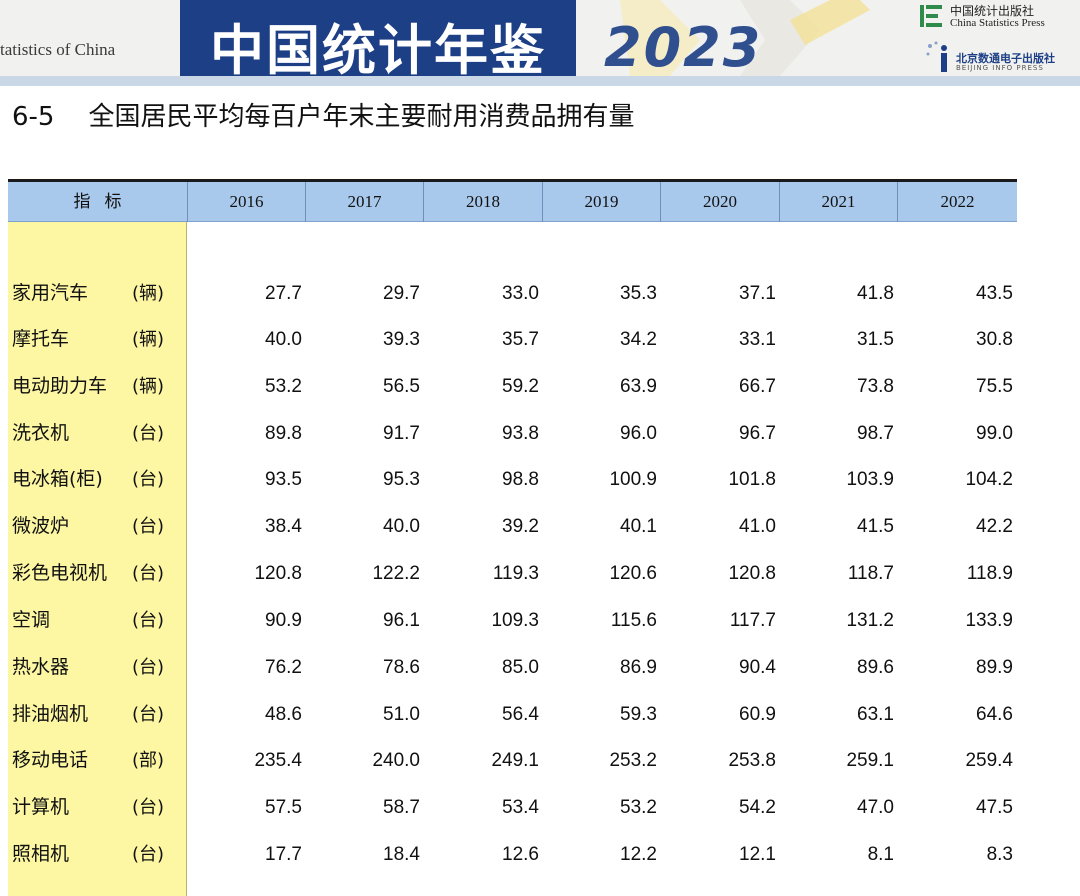  What do you see at coordinates (520, 526) in the screenshot?
I see `row-value-2018: 39.2` at bounding box center [520, 526].